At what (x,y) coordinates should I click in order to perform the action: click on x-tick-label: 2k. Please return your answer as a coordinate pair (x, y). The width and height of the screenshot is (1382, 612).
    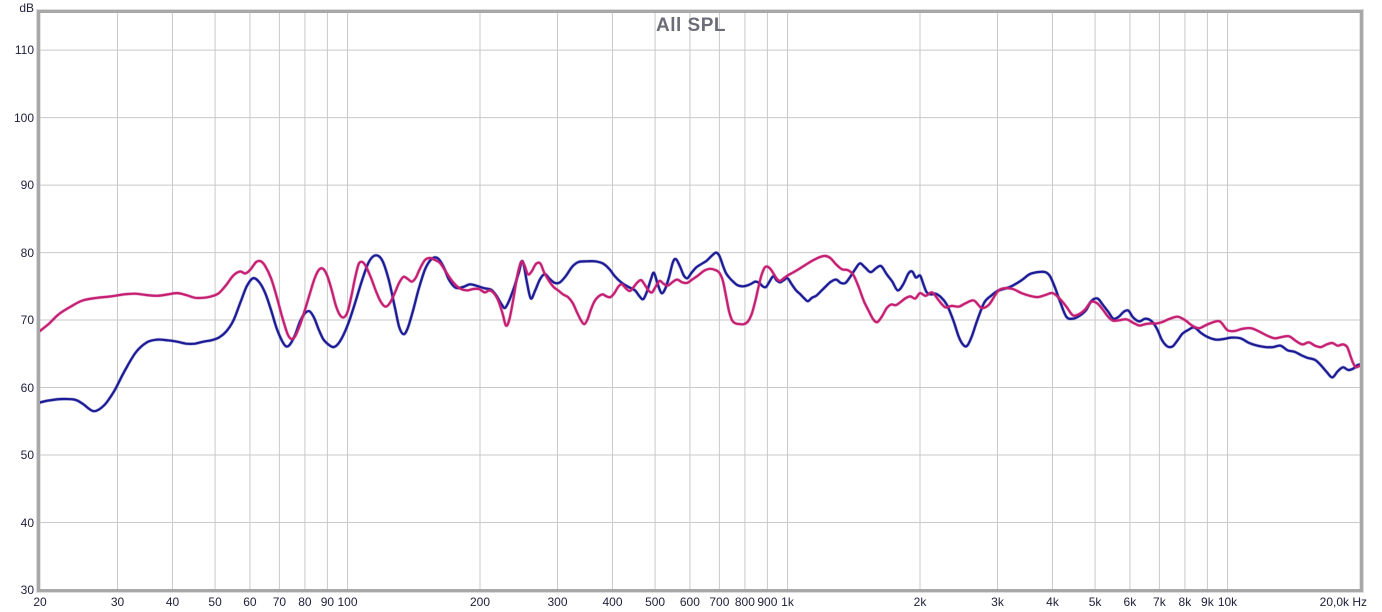
    Looking at the image, I should click on (920, 602).